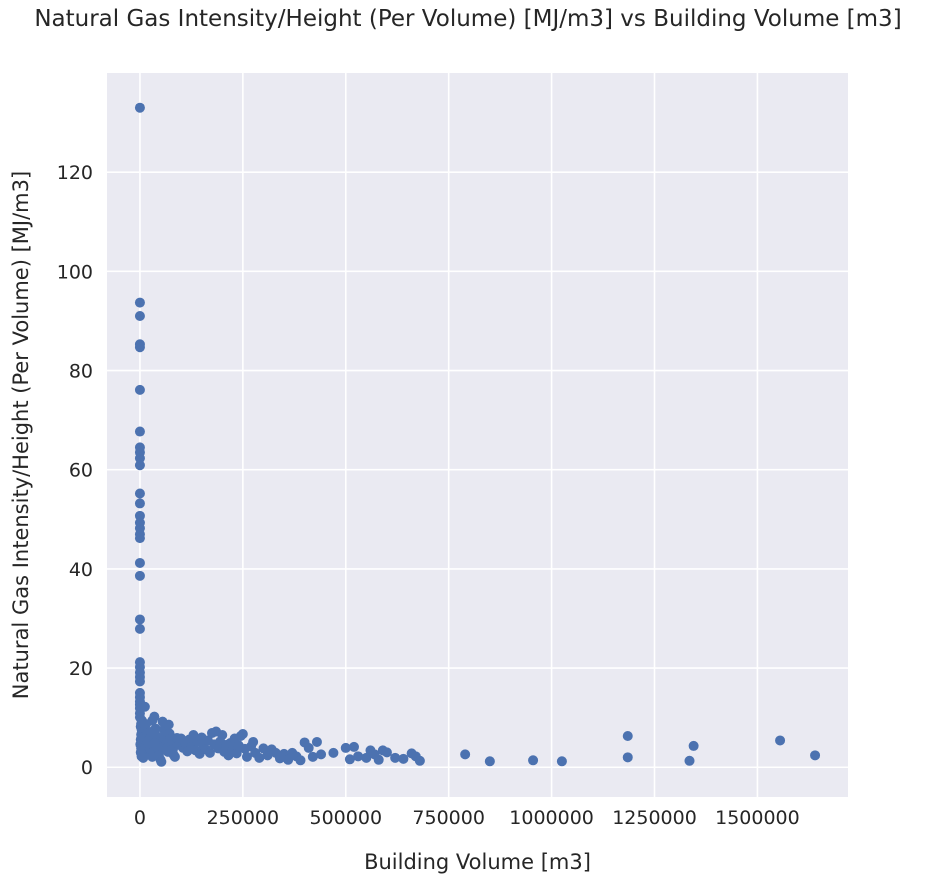 Image resolution: width=936 pixels, height=886 pixels. I want to click on x-tick-label: 250000, so click(243, 818).